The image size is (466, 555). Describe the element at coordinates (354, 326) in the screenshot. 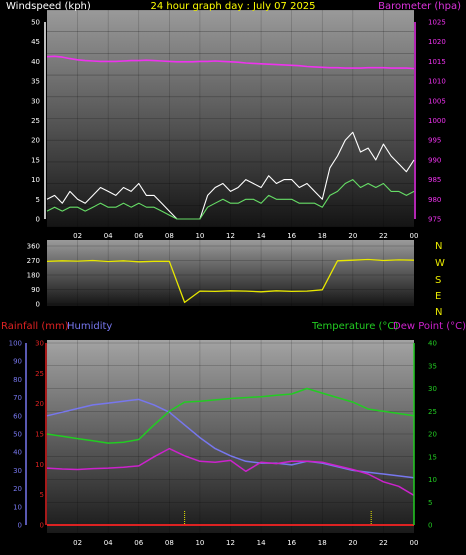

I see `temperature-label: Temperature (°C)` at that location.